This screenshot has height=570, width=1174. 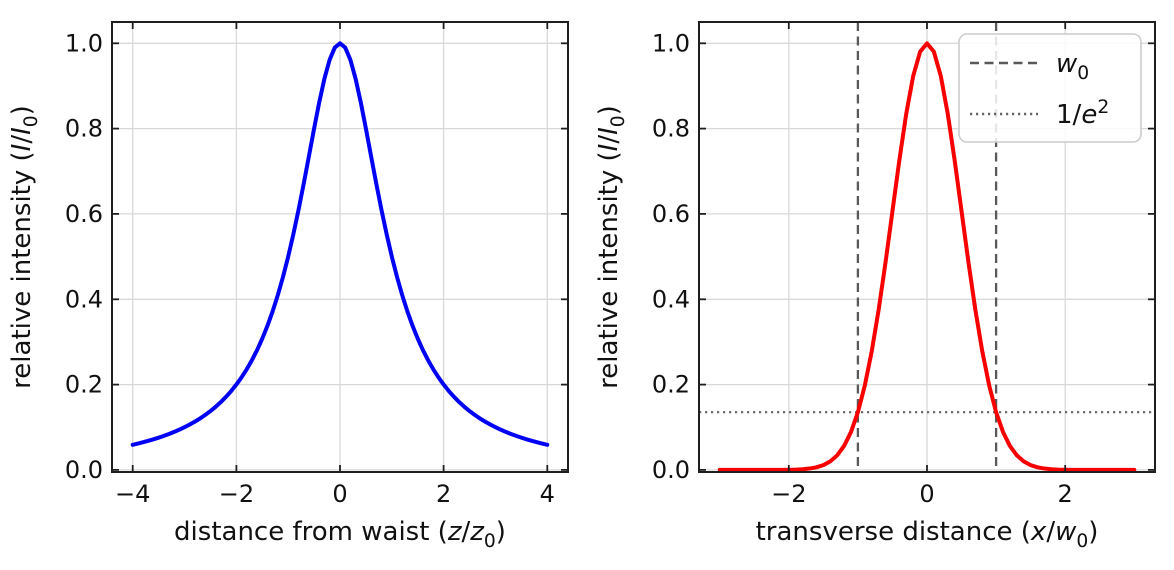 I want to click on x-tick-label: 4, so click(x=547, y=494).